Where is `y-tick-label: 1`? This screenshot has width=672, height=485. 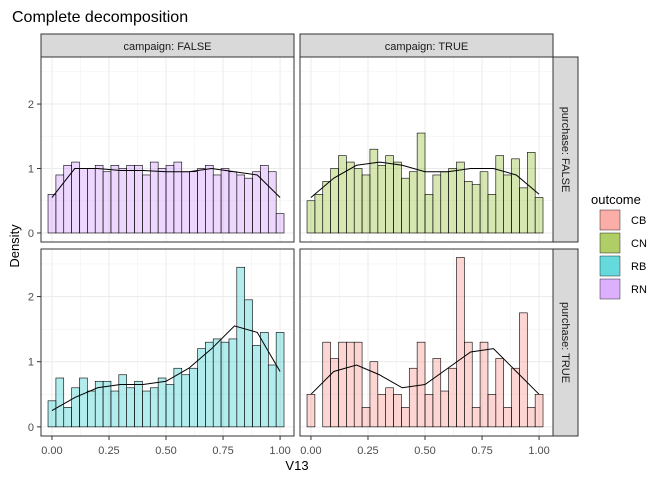 y-tick-label: 1 is located at coordinates (31, 363).